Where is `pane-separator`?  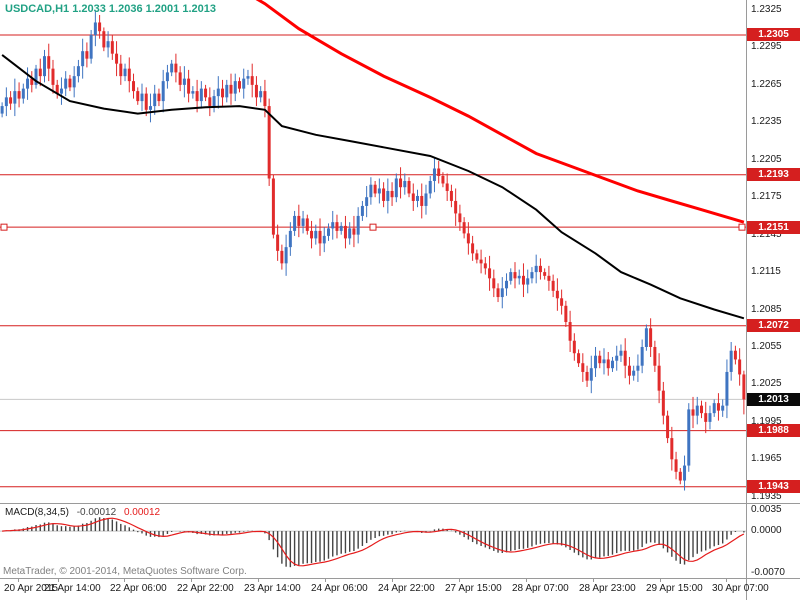 pane-separator is located at coordinates (400, 503).